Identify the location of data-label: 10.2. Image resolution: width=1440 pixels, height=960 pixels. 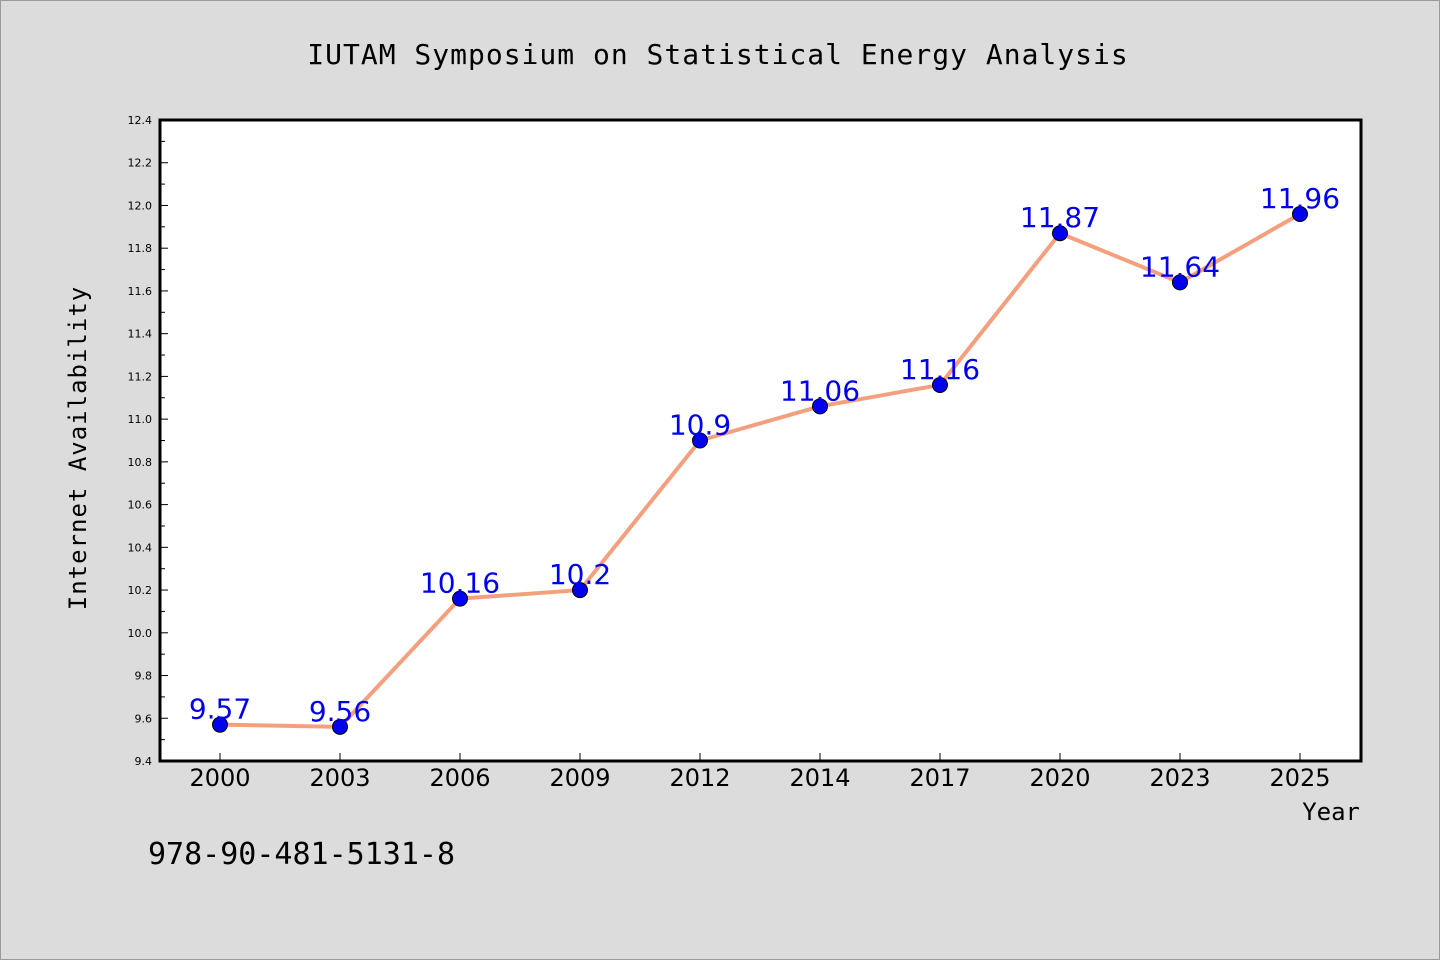
(580, 574).